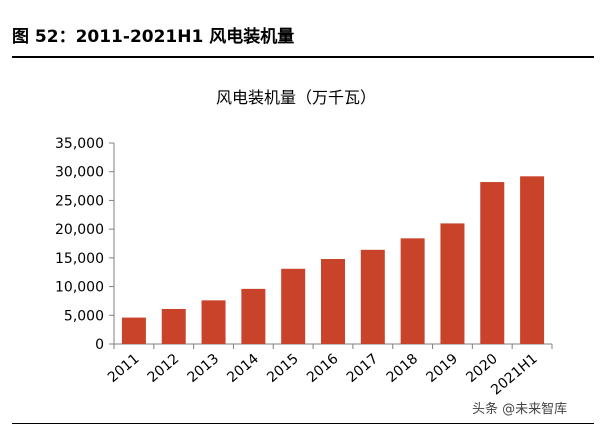 The image size is (605, 427). What do you see at coordinates (293, 306) in the screenshot?
I see `bar-2015` at bounding box center [293, 306].